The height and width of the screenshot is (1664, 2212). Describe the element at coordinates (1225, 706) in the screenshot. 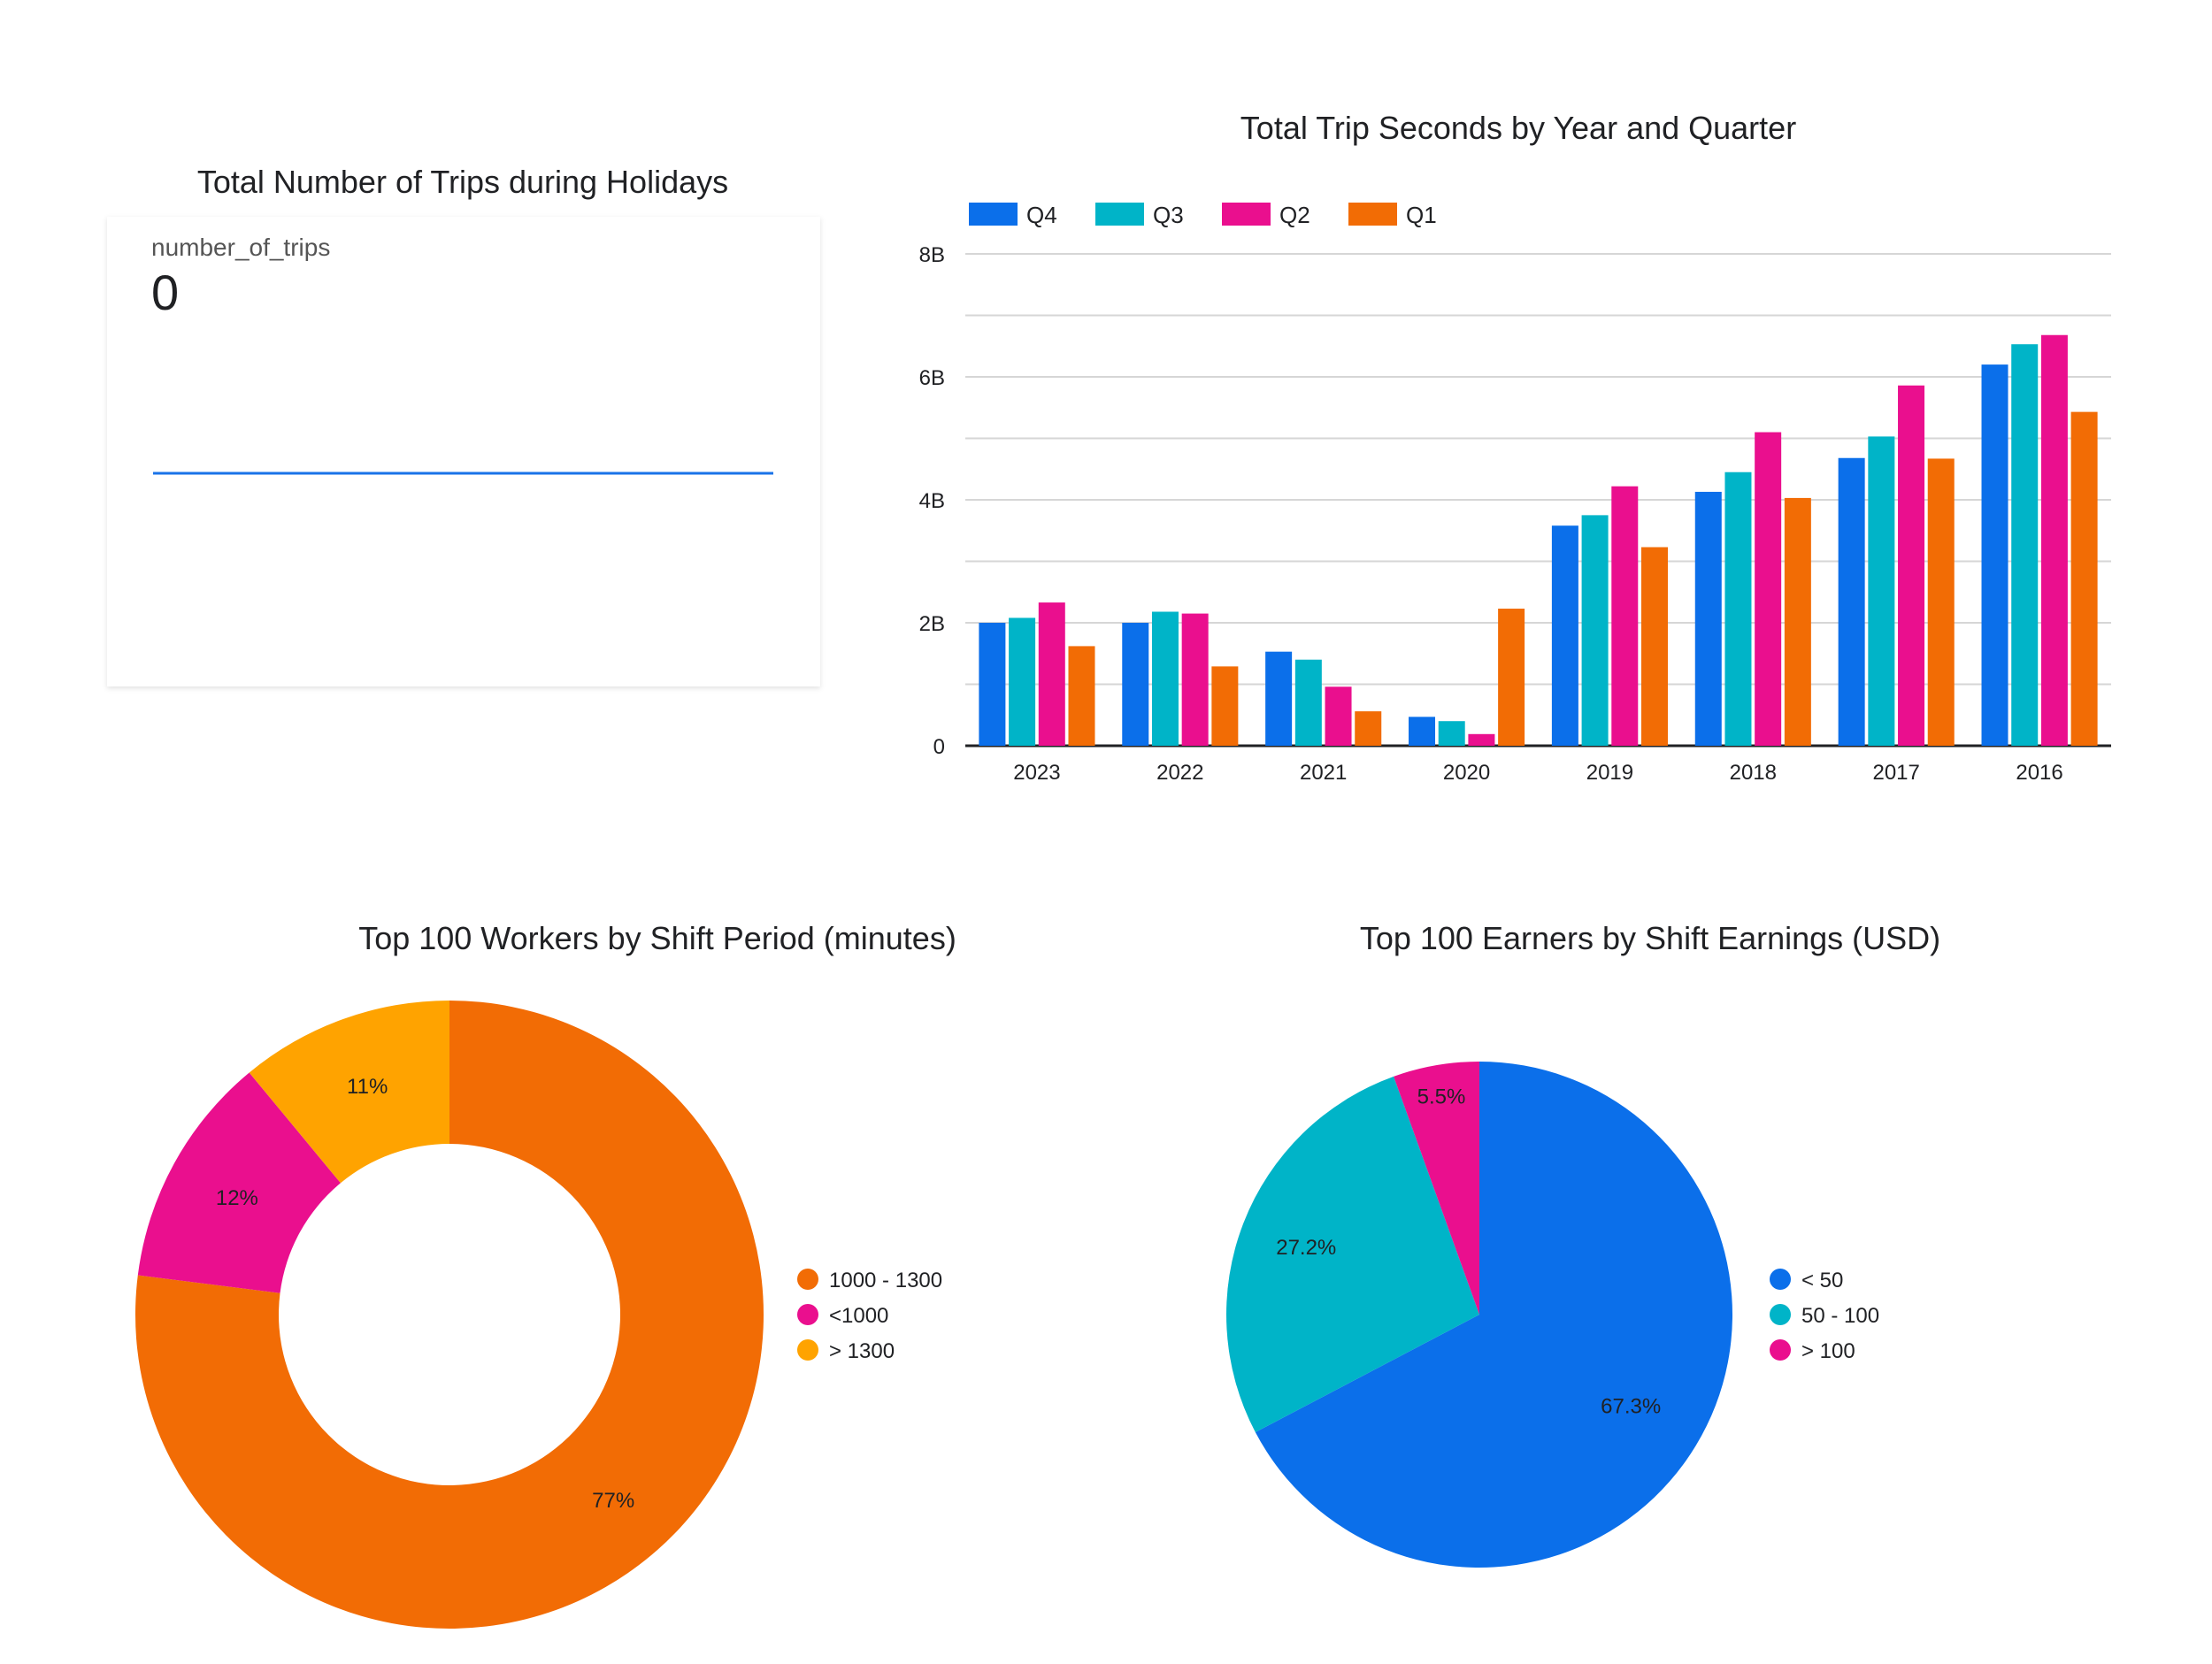

I see `bar-2022-q1` at that location.